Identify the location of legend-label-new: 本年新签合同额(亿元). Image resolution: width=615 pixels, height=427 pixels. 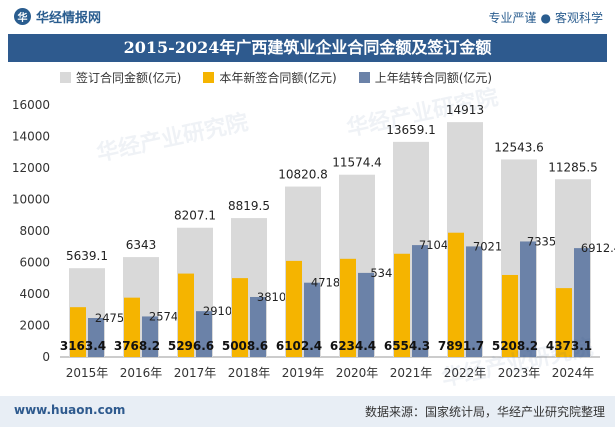
(278, 78).